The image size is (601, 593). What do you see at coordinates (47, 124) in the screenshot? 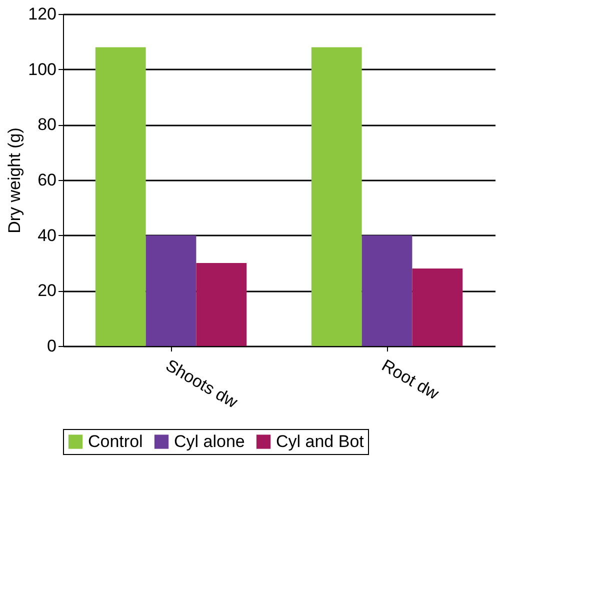
I see `y-tick-label: 80` at bounding box center [47, 124].